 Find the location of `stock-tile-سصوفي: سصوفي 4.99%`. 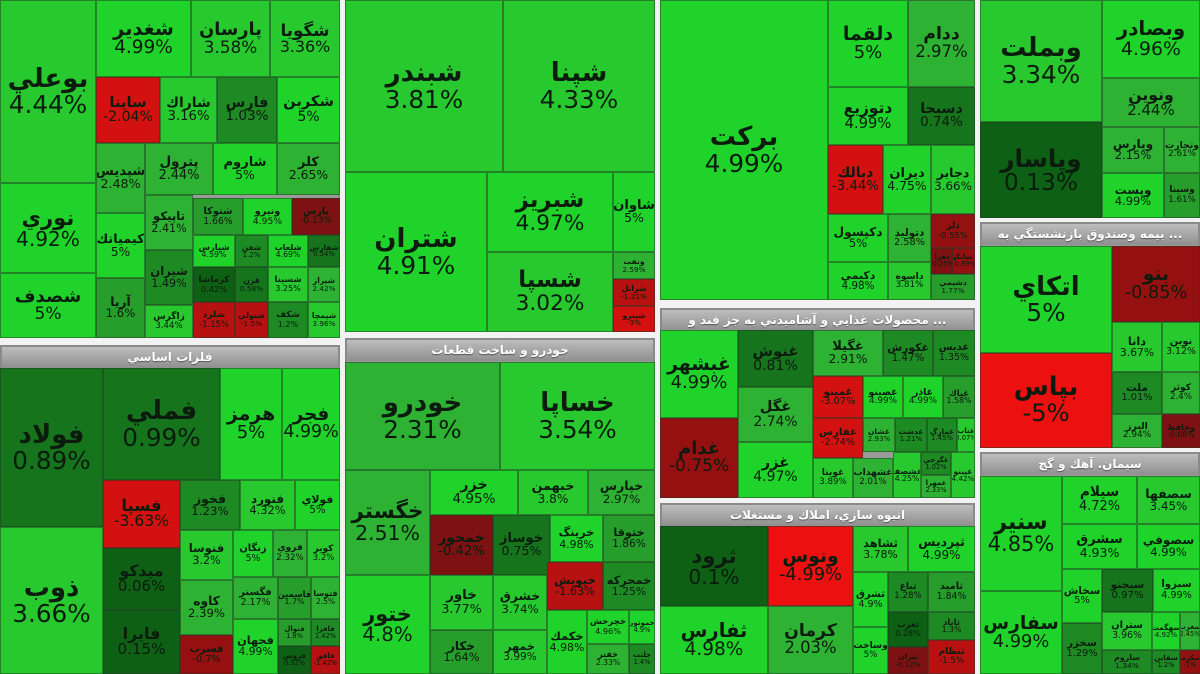

stock-tile-سصوفي: سصوفي 4.99% is located at coordinates (1168, 546).